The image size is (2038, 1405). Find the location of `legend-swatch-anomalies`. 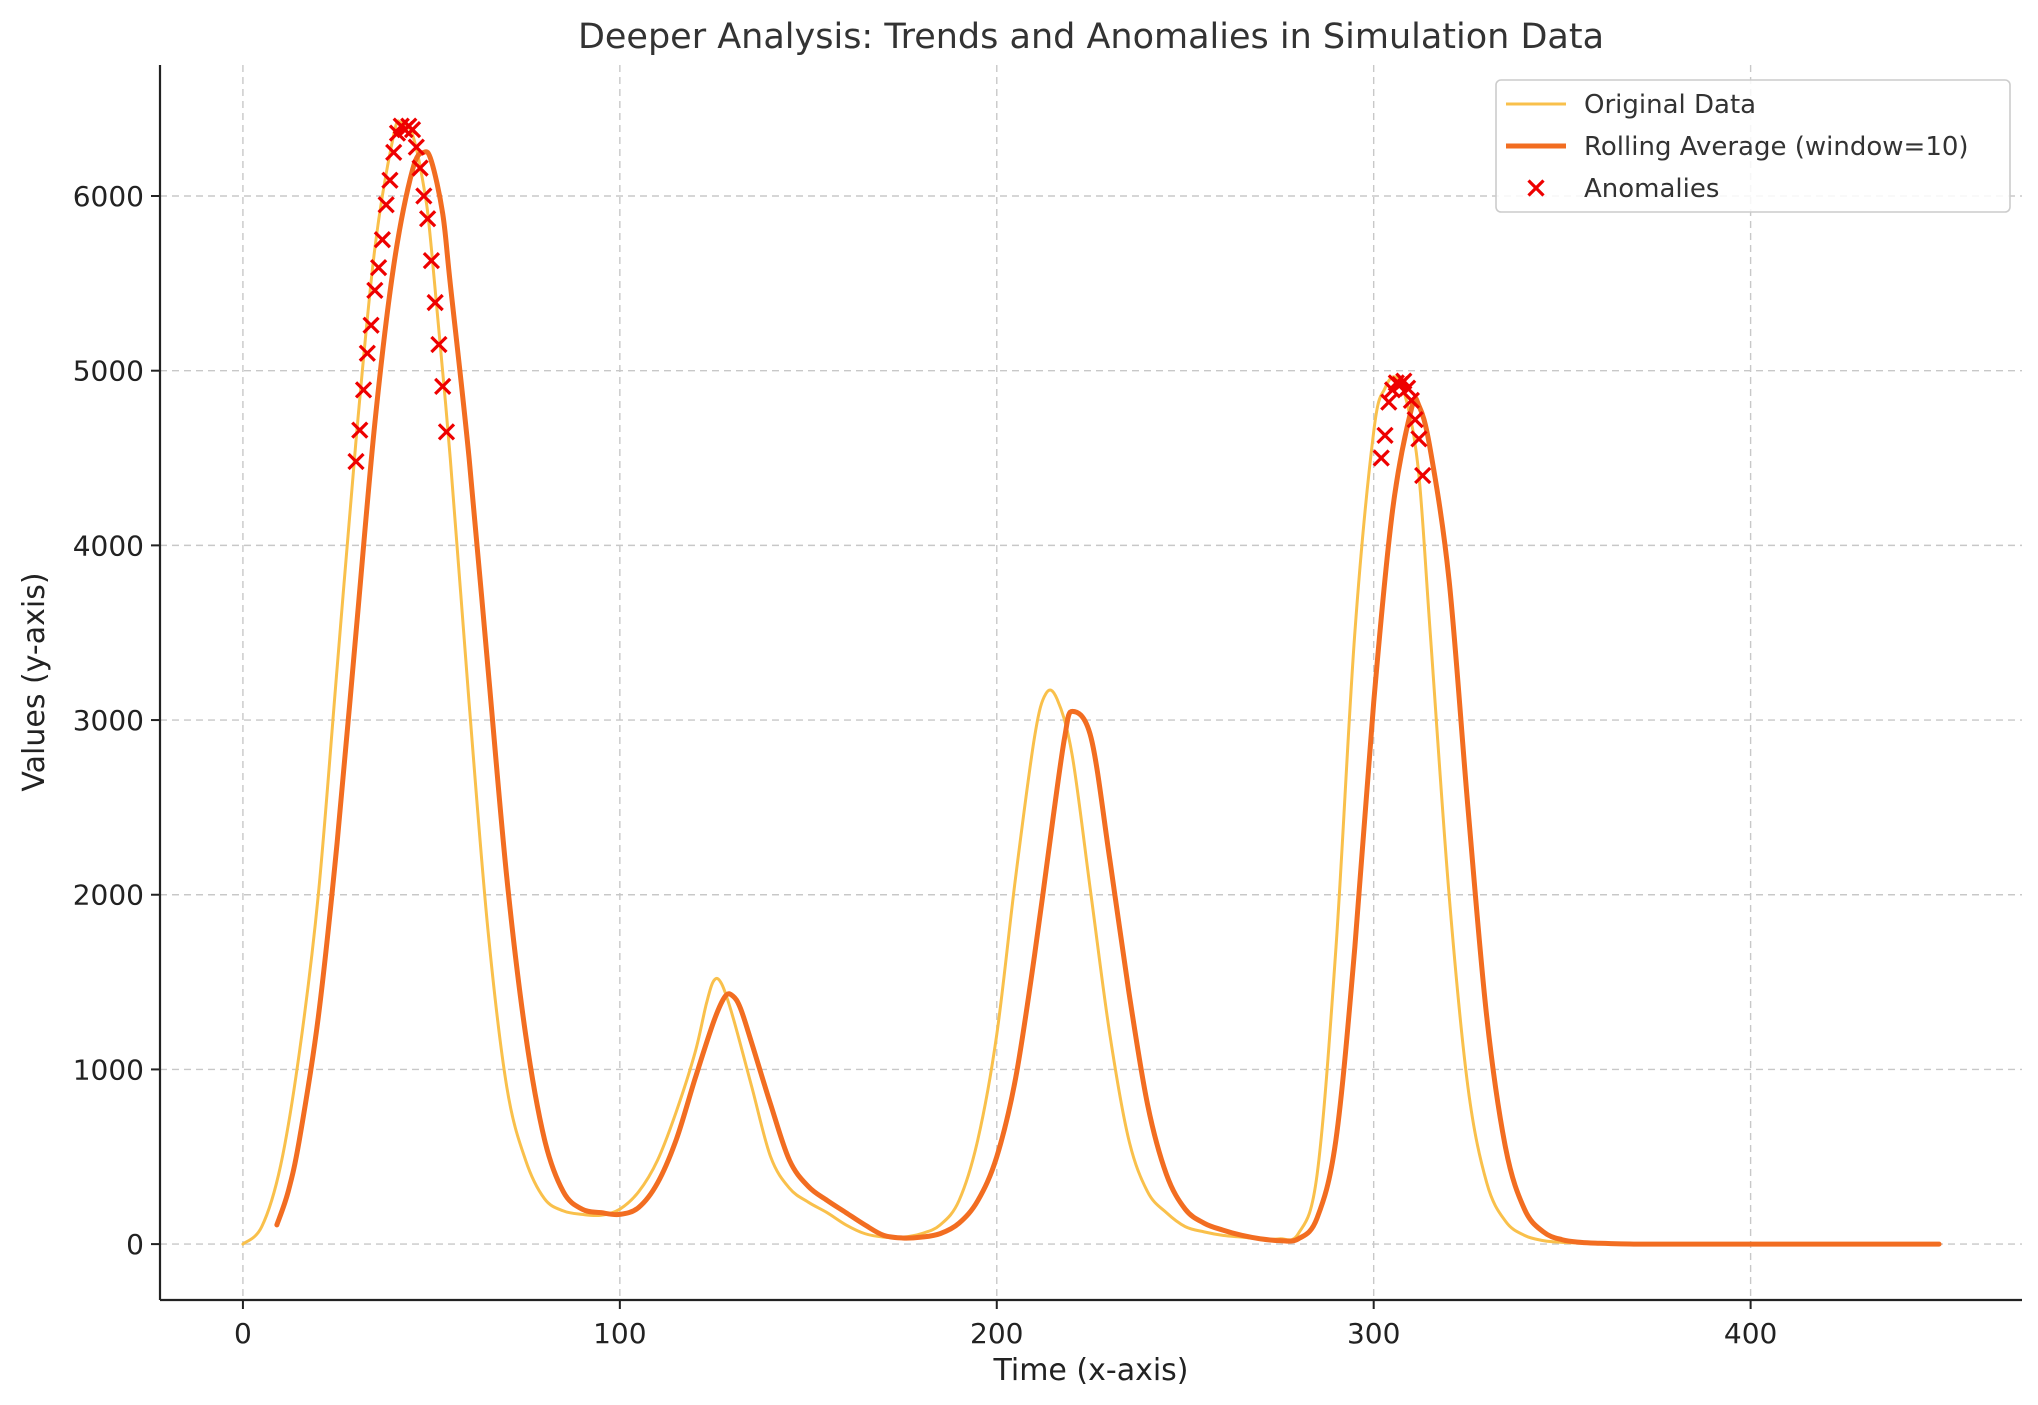

legend-swatch-anomalies is located at coordinates (1536, 188).